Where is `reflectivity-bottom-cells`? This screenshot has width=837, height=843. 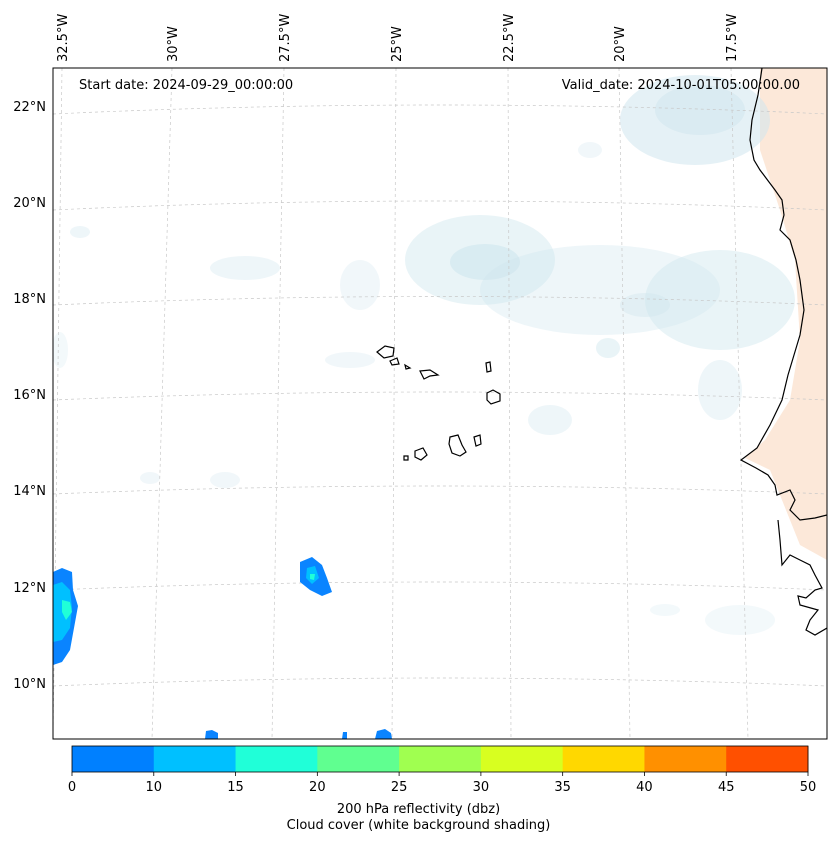 reflectivity-bottom-cells is located at coordinates (298, 734).